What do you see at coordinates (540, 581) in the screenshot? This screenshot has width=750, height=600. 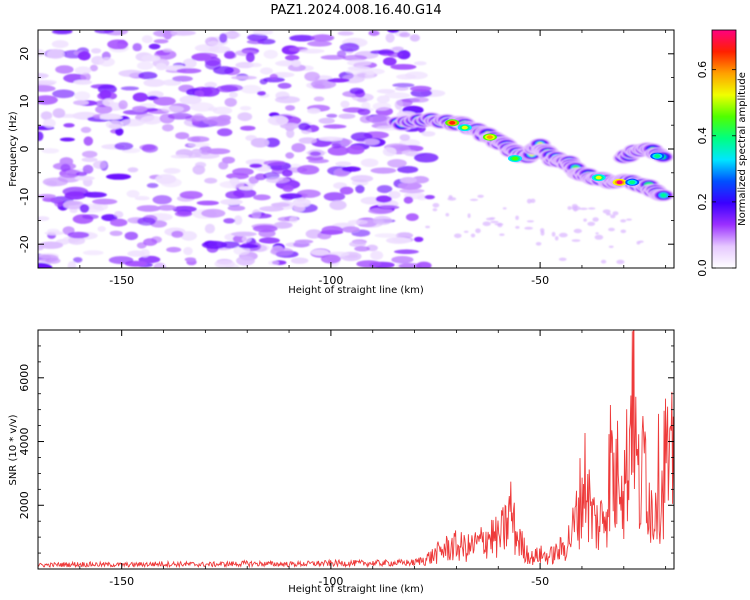 I see `snr-x-tick-label: -50` at bounding box center [540, 581].